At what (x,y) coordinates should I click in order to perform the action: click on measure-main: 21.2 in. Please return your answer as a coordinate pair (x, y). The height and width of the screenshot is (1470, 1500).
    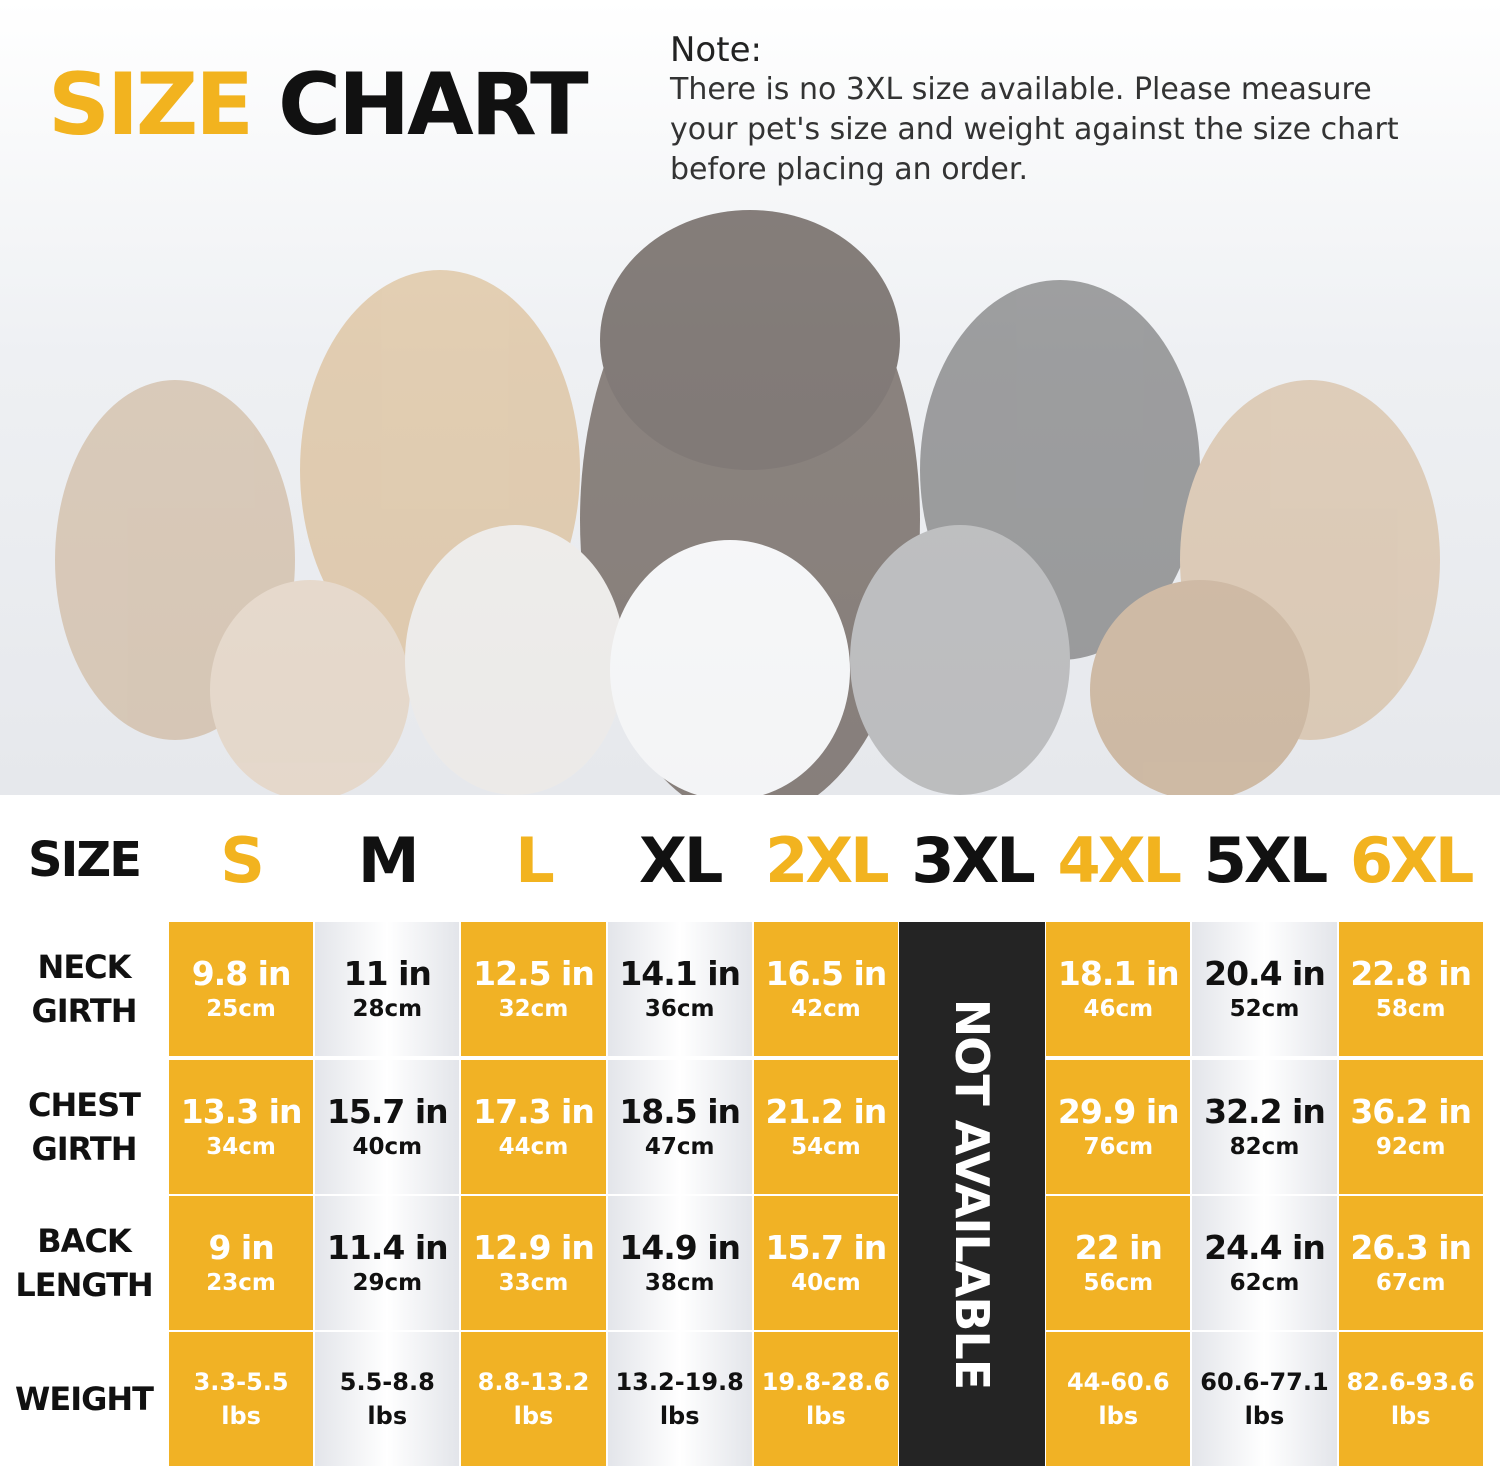
    Looking at the image, I should click on (826, 1111).